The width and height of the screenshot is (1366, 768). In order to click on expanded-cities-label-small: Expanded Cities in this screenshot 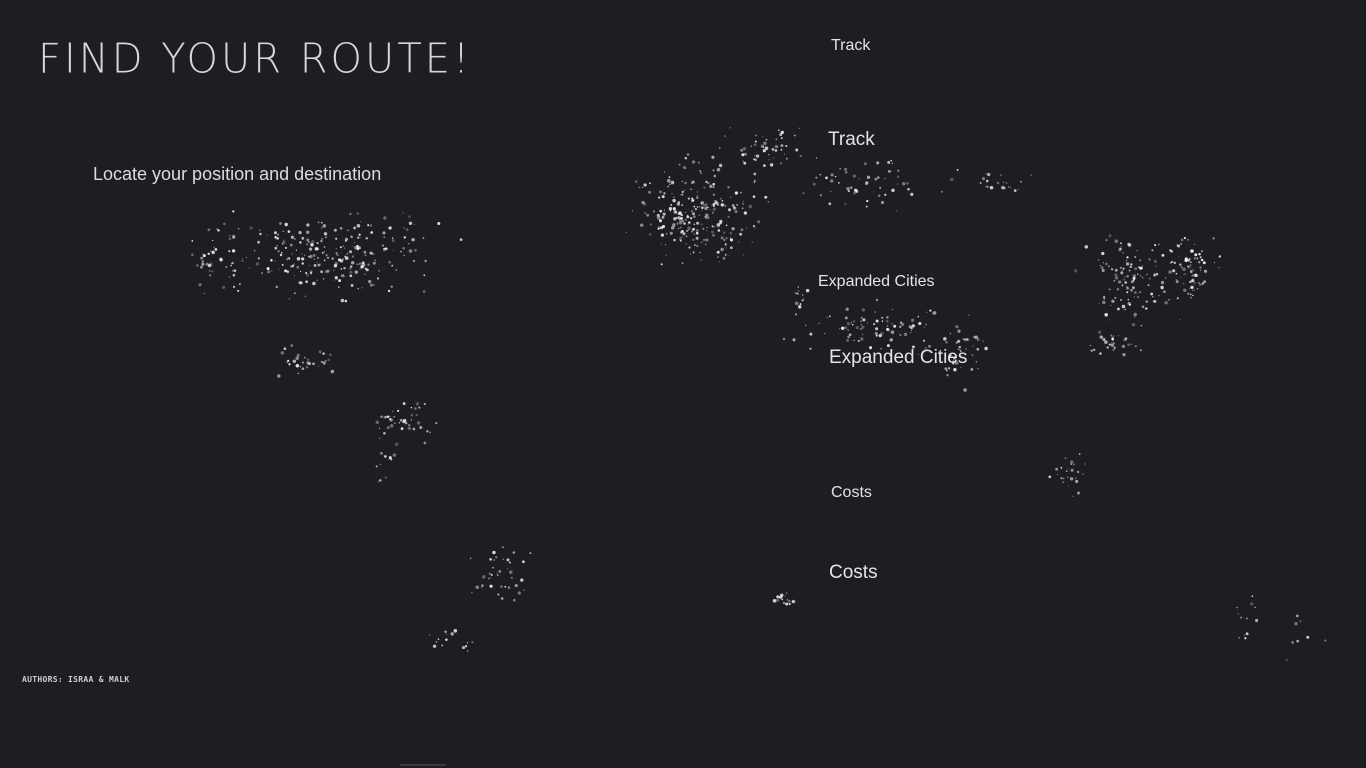, I will do `click(876, 281)`.